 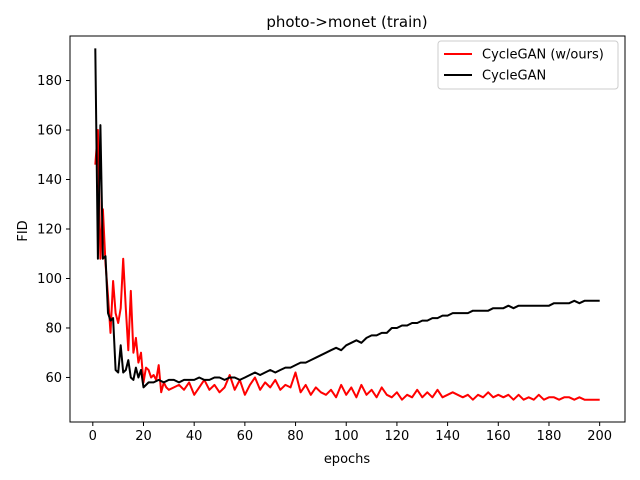 What do you see at coordinates (295, 436) in the screenshot?
I see `x-tick-label: 80` at bounding box center [295, 436].